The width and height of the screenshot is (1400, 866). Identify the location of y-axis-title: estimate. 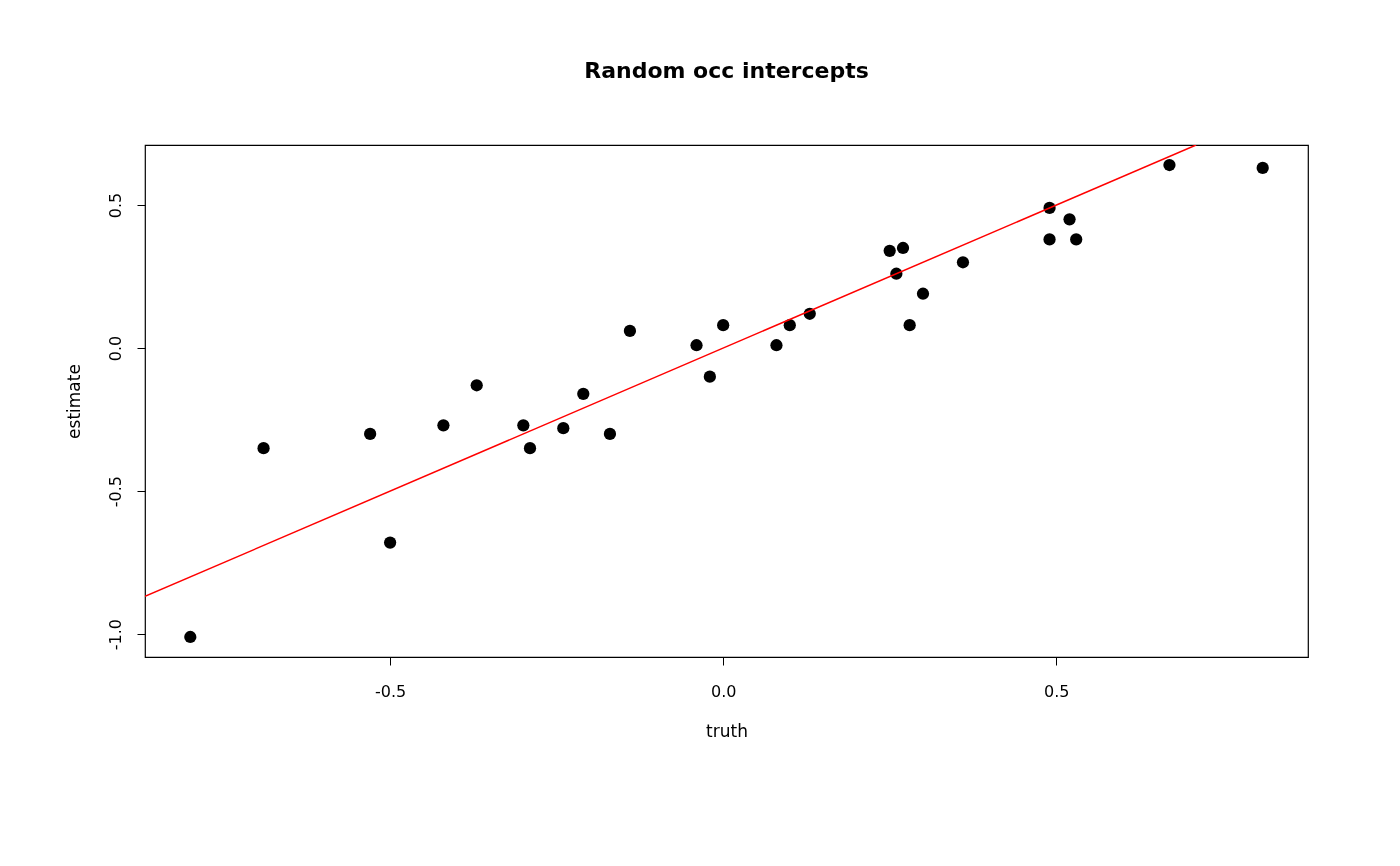
(73, 401).